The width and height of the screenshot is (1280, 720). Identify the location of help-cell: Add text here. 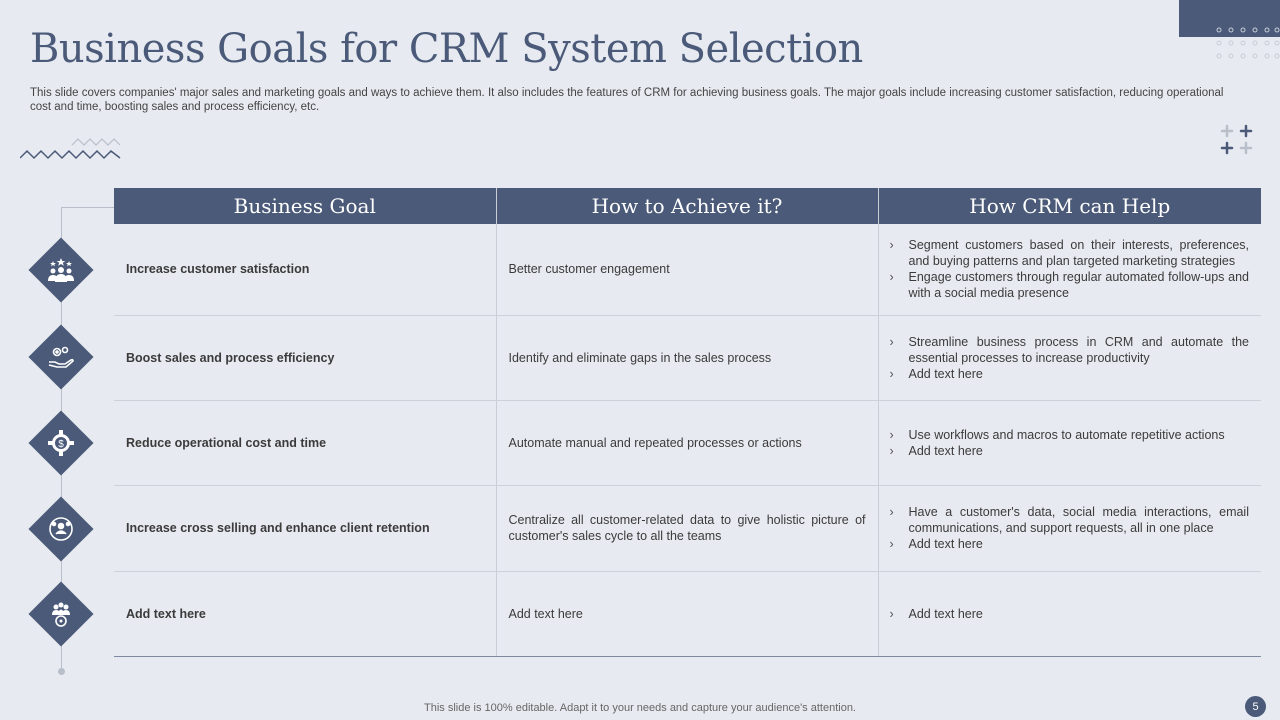
(1069, 614).